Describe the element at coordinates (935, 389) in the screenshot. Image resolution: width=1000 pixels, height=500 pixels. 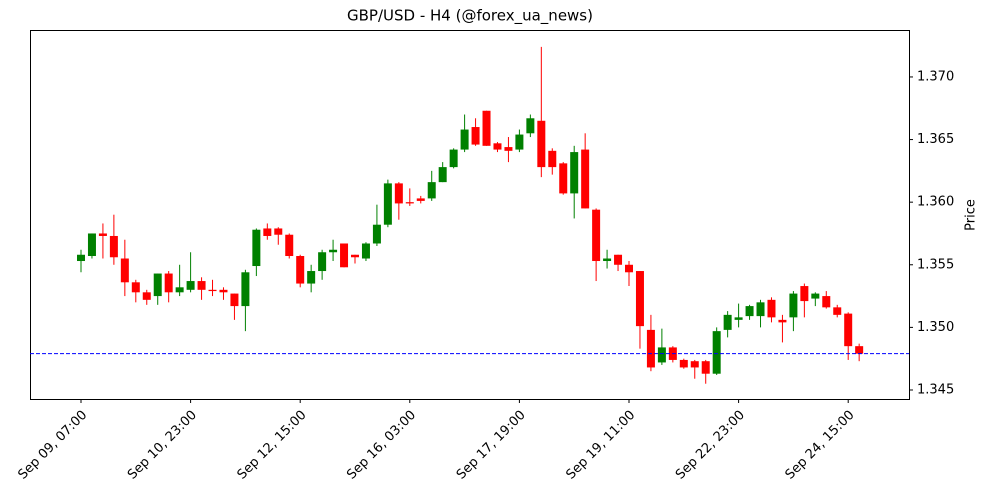
I see `y-tick-label: 1.345` at that location.